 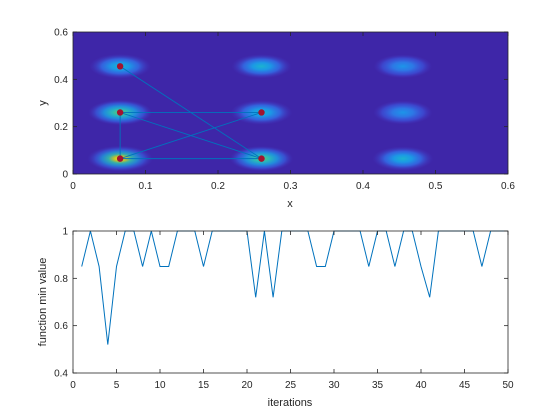 I want to click on x-tick-label: 20, so click(x=247, y=385).